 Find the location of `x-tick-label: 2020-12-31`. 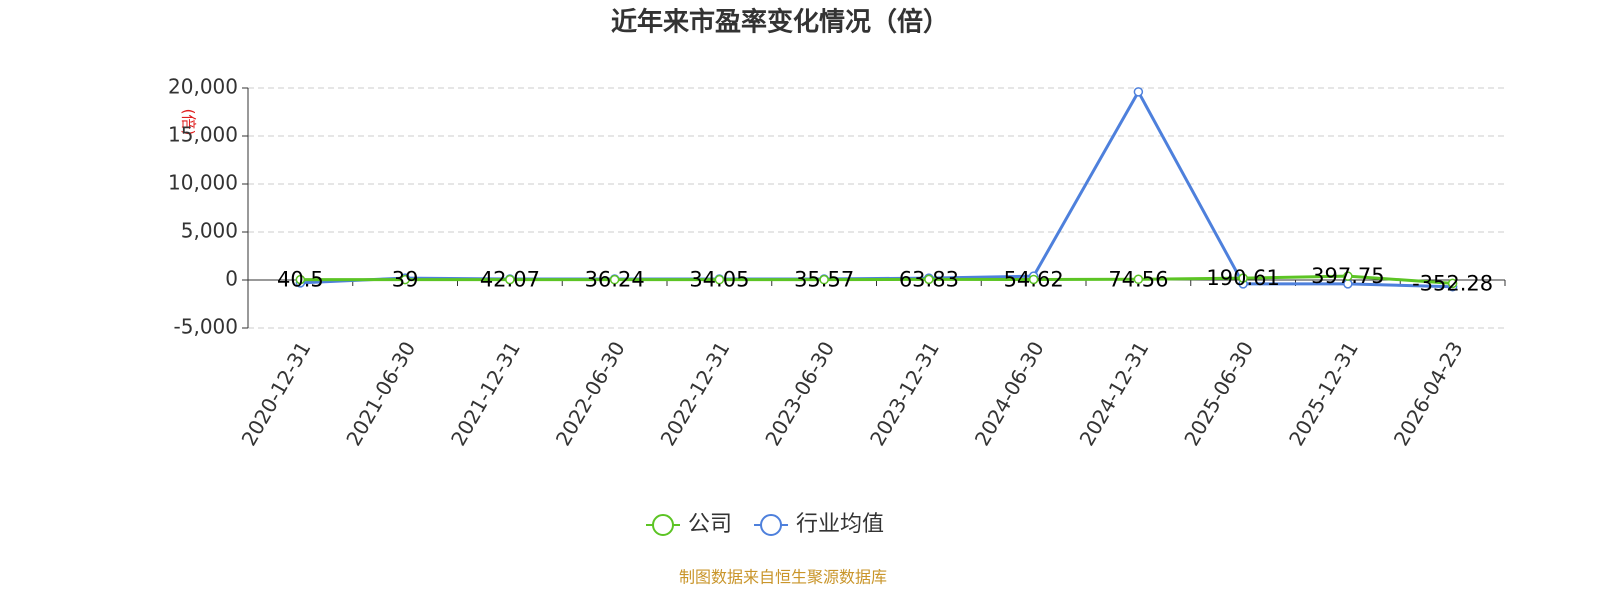

x-tick-label: 2020-12-31 is located at coordinates (276, 393).